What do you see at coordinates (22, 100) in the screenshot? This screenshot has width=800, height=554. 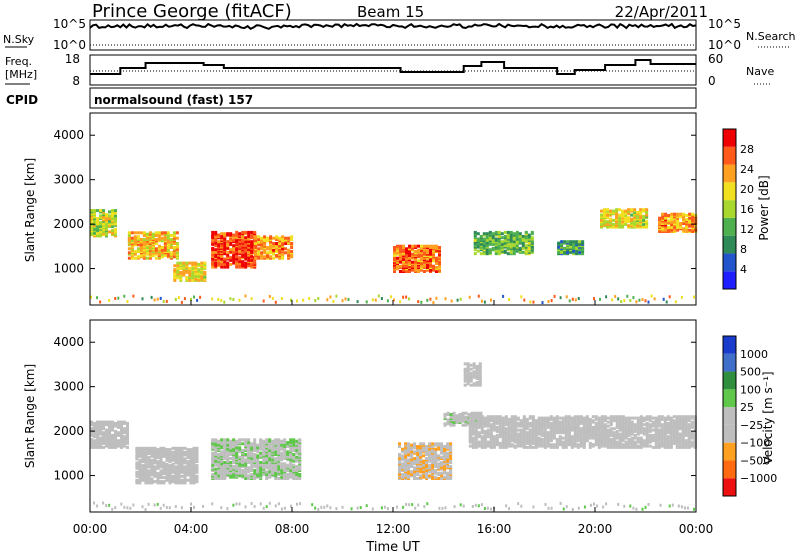 I see `cpid-label: CPID` at bounding box center [22, 100].